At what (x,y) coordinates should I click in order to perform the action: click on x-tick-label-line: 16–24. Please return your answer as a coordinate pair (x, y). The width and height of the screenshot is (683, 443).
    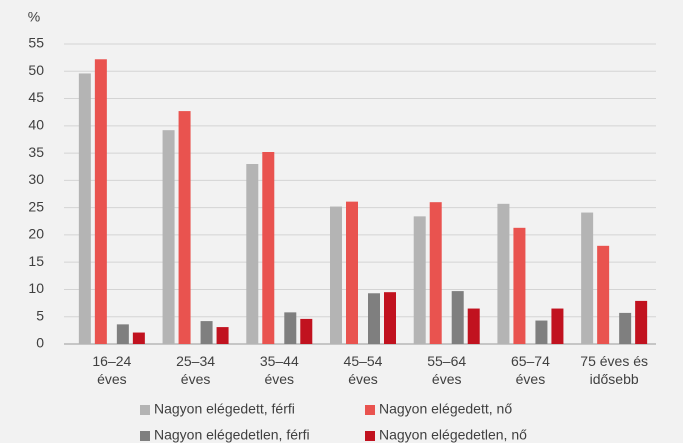
    Looking at the image, I should click on (111, 361).